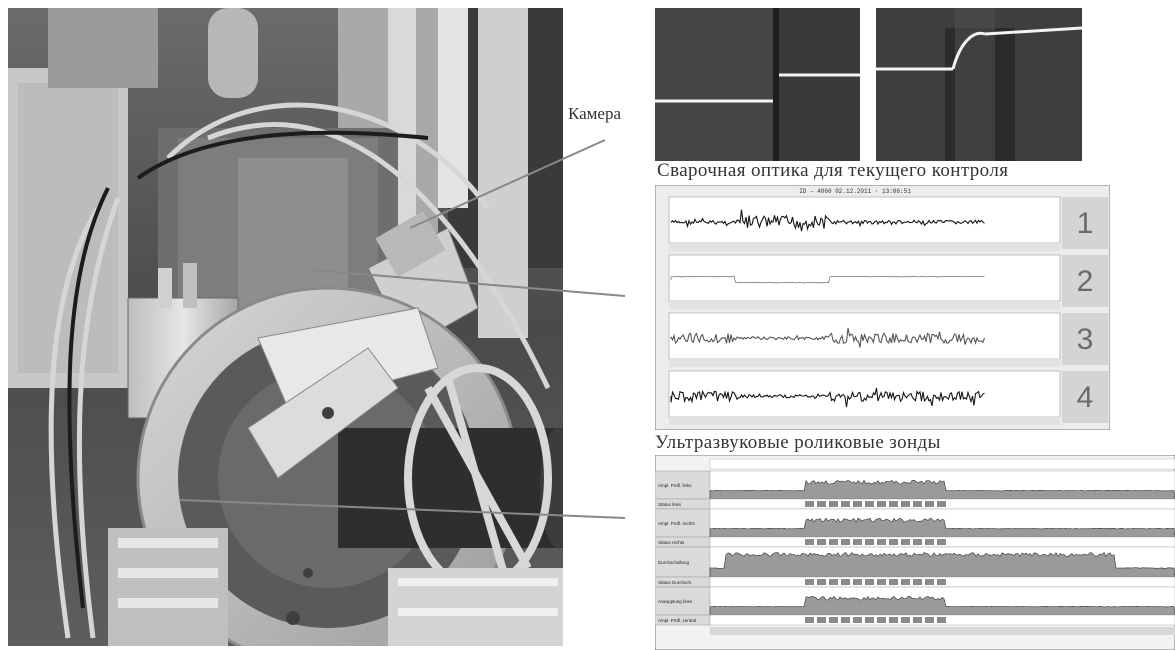 The image size is (1175, 650). Describe the element at coordinates (855, 191) in the screenshot. I see `optics-header: ID – 4060 02.12.2011 · 13:06:51` at that location.